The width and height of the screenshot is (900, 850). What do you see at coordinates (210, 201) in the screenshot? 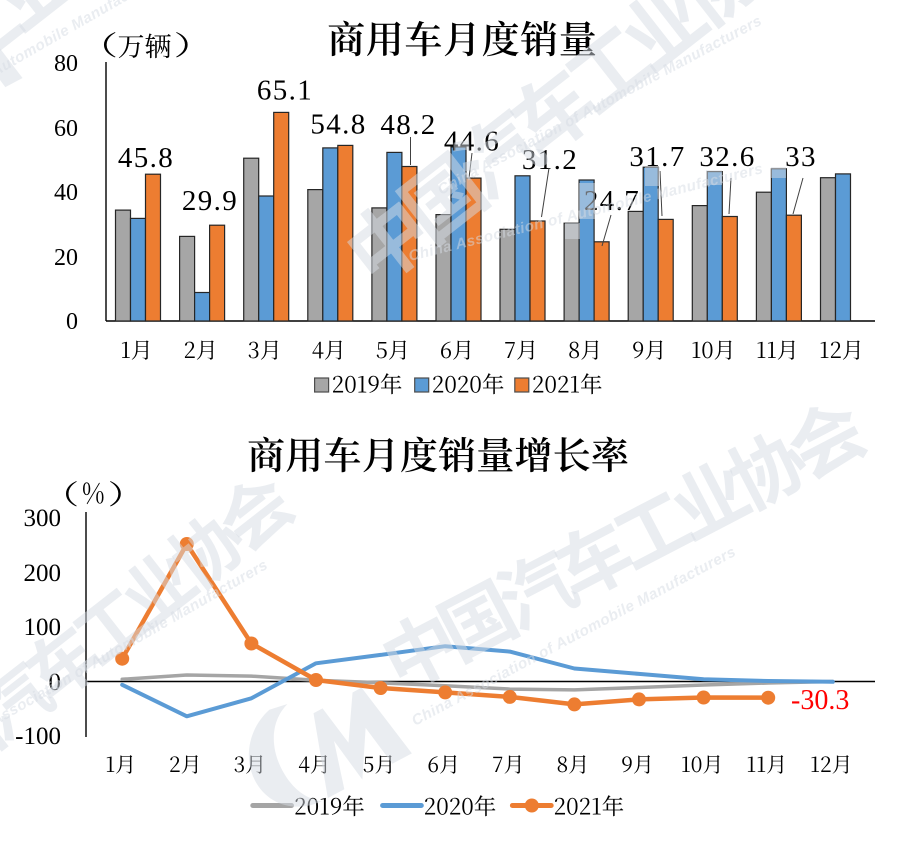
I see `svg-text: 29.9` at bounding box center [210, 201].